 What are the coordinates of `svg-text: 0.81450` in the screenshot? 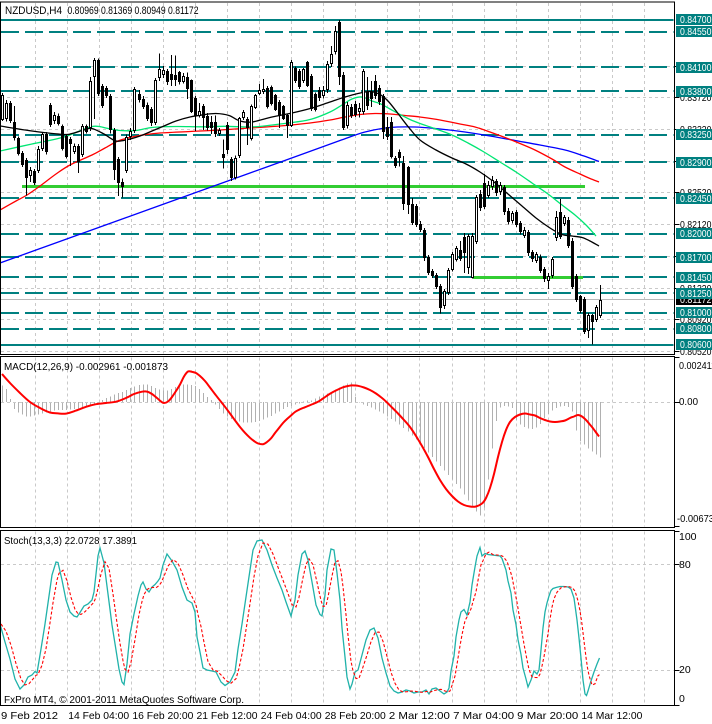 It's located at (696, 278).